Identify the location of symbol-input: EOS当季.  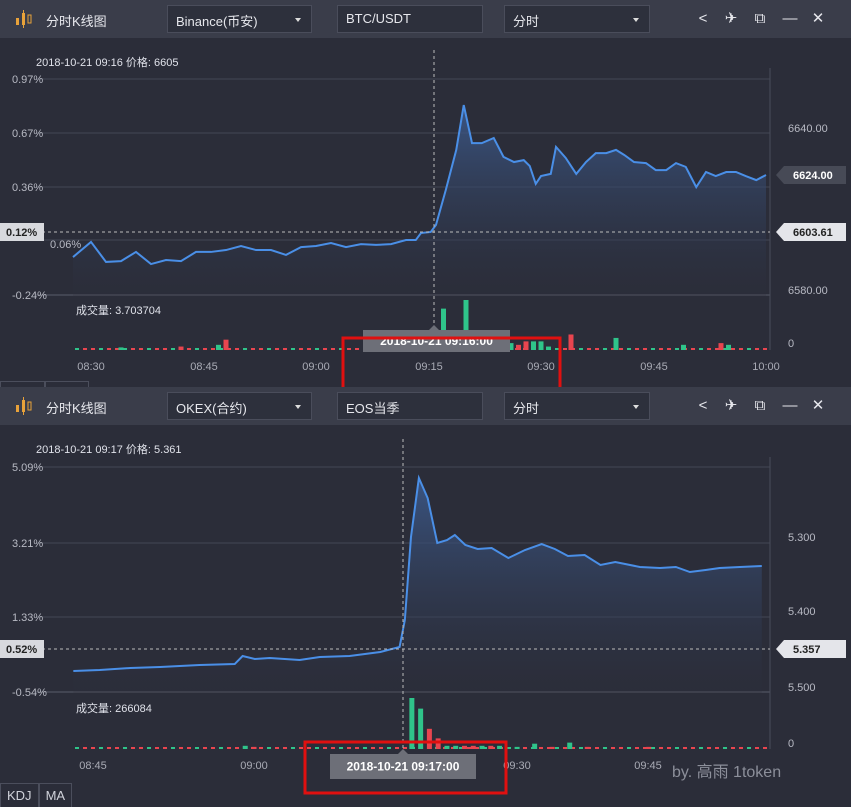
(410, 406).